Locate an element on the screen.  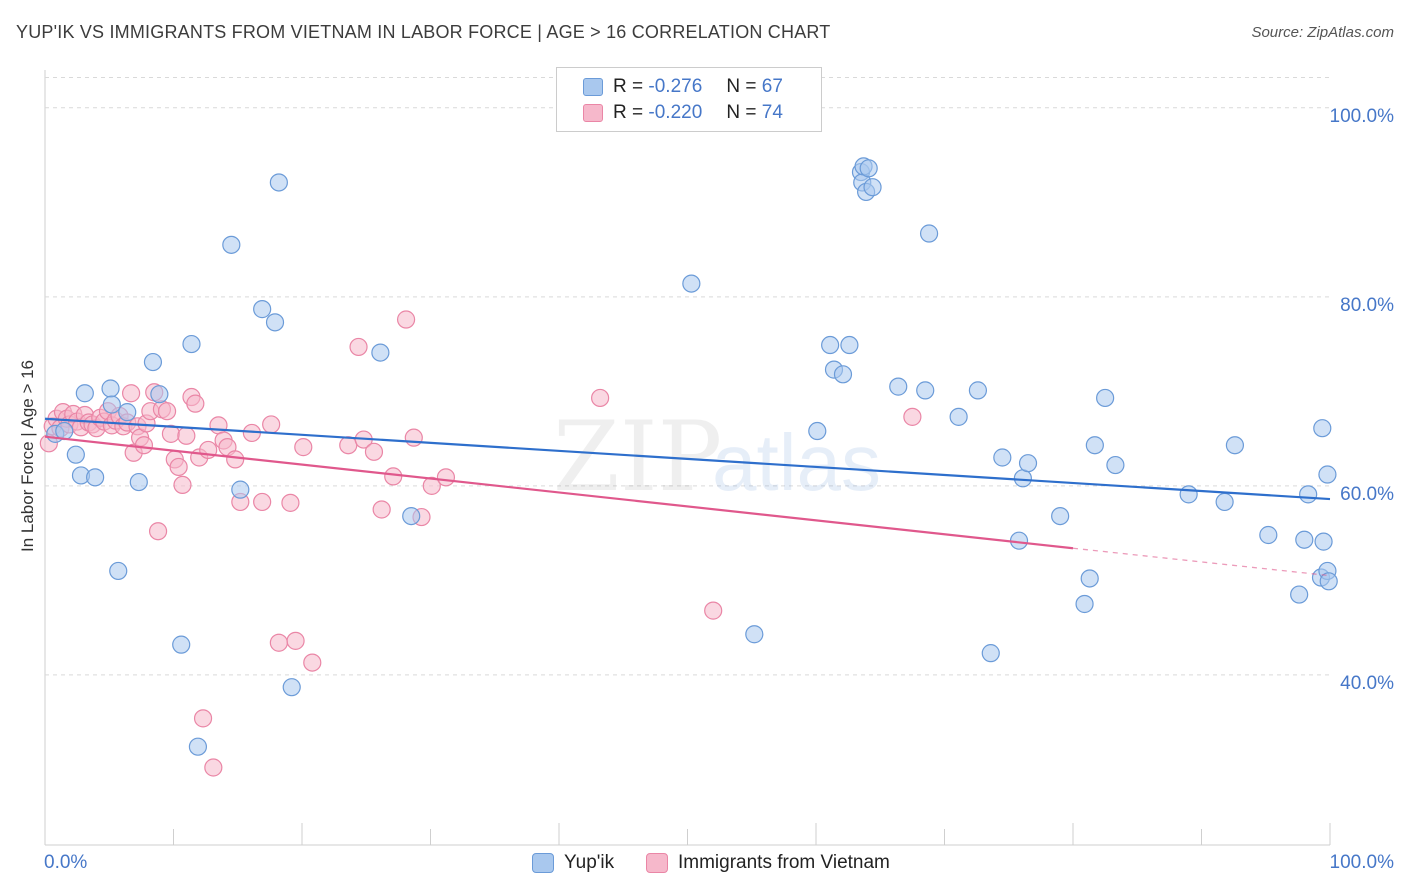
legend-r-value: -0.276 is located at coordinates (675, 86).